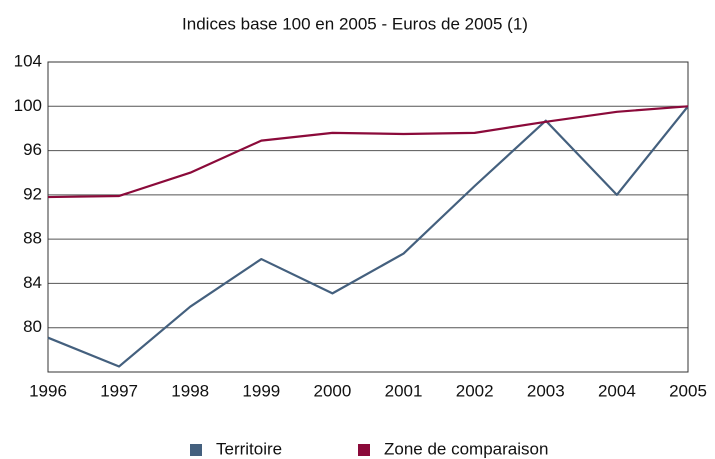 This screenshot has width=715, height=459. Describe the element at coordinates (404, 390) in the screenshot. I see `x-tick-label: 2001` at that location.